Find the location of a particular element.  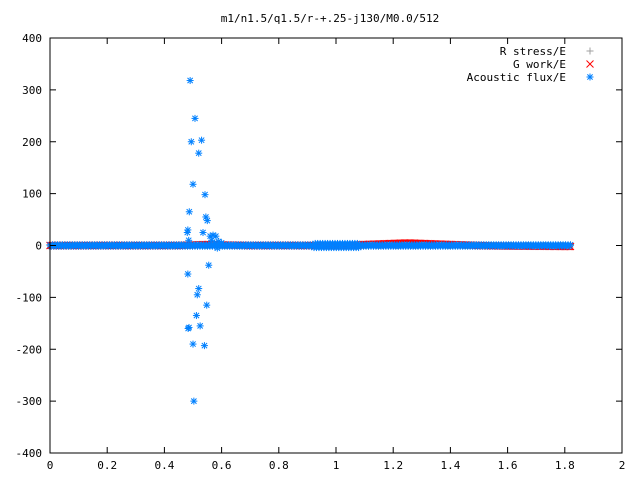

x-tick-label: 1 is located at coordinates (336, 465).